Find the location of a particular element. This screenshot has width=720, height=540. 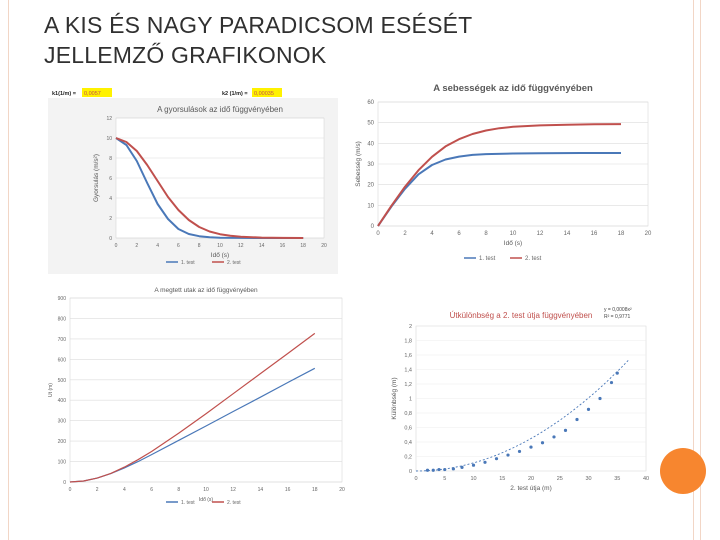

y-tick-label: 300 is located at coordinates (62, 422).